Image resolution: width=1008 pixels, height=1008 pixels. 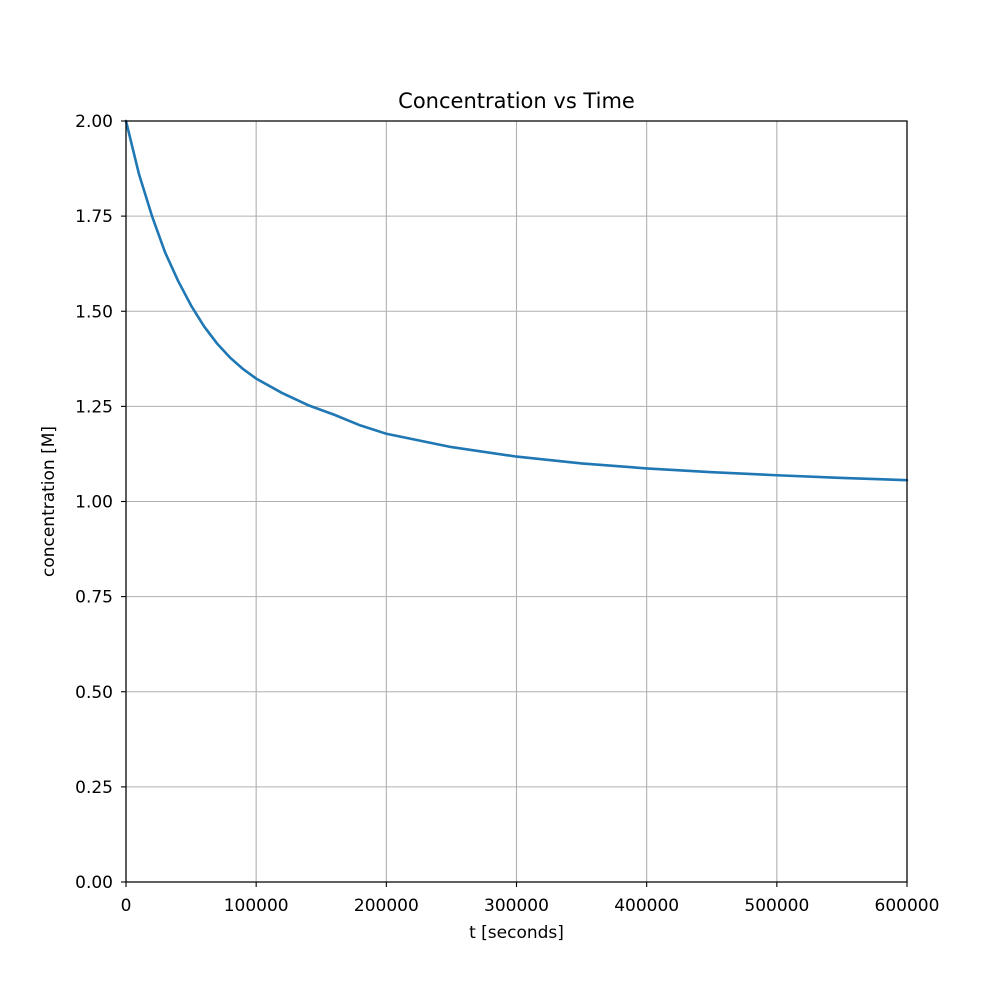 What do you see at coordinates (126, 906) in the screenshot?
I see `x-tick-label: 0` at bounding box center [126, 906].